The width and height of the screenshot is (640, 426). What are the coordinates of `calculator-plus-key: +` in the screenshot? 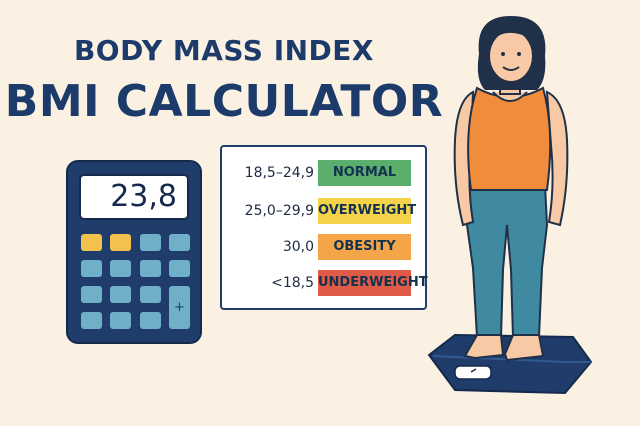 It's located at (179, 307).